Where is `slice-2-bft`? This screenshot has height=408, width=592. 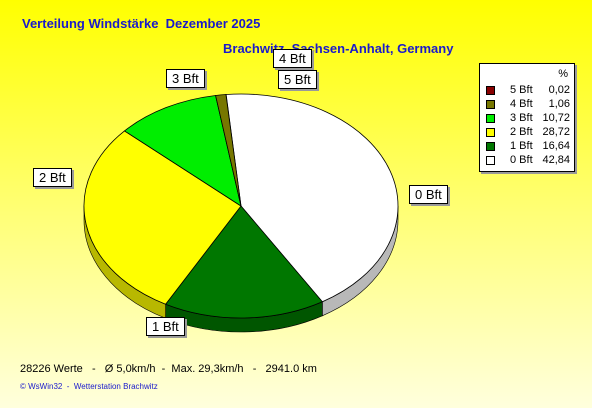
slice-2-bft is located at coordinates (162, 217).